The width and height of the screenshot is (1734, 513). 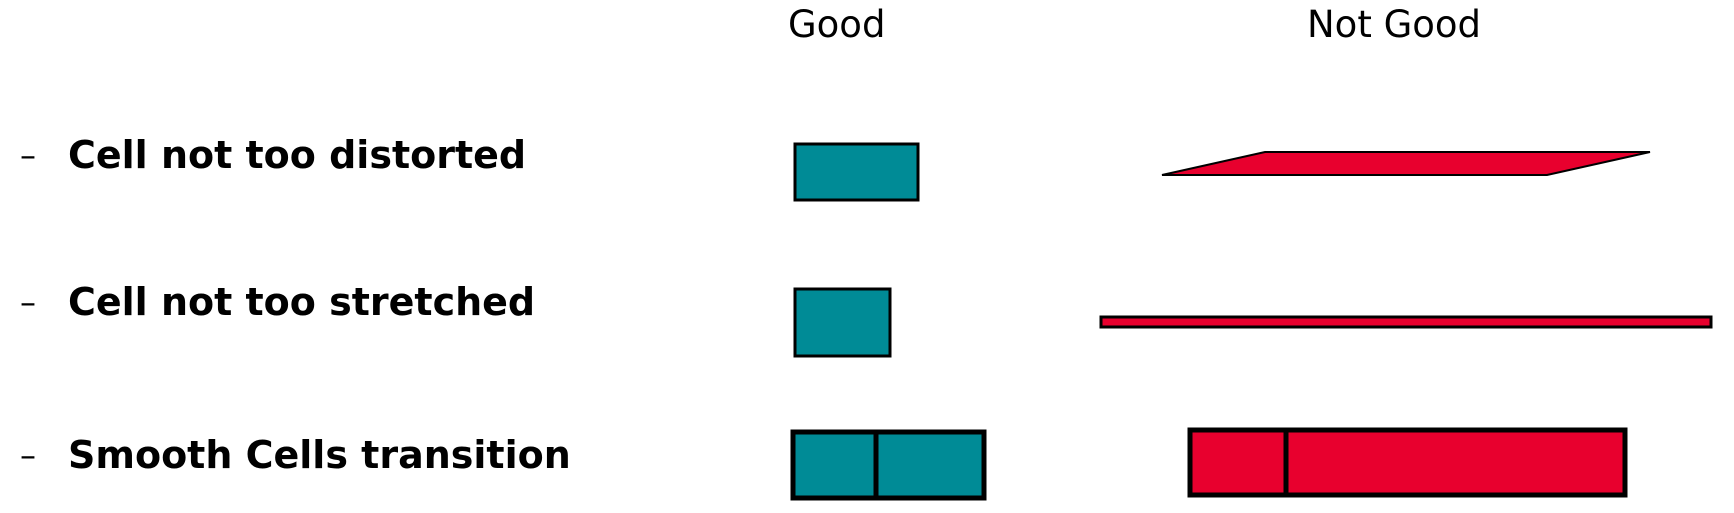 I want to click on good-unstretched-cell, so click(x=842, y=322).